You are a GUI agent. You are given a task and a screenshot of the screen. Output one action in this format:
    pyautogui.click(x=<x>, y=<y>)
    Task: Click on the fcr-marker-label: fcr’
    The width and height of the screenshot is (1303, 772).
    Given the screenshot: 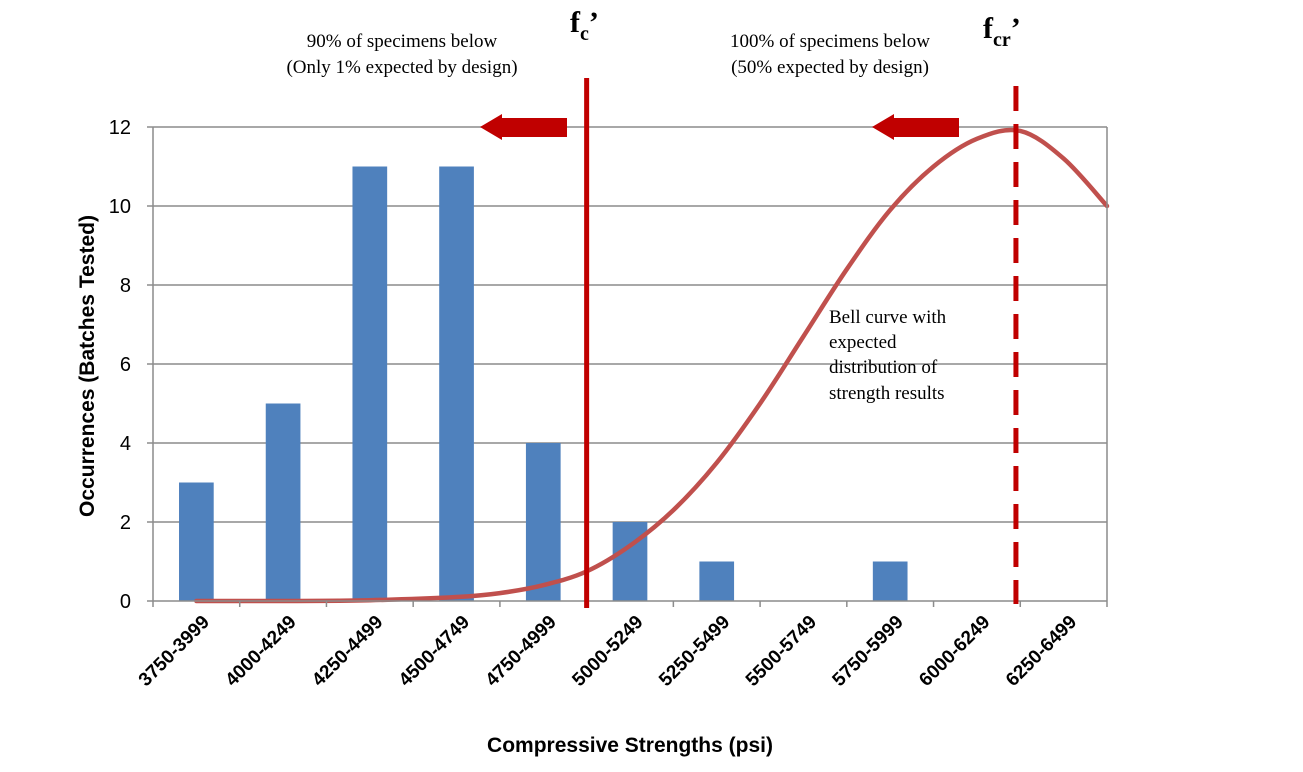 What is the action you would take?
    pyautogui.click(x=1002, y=31)
    